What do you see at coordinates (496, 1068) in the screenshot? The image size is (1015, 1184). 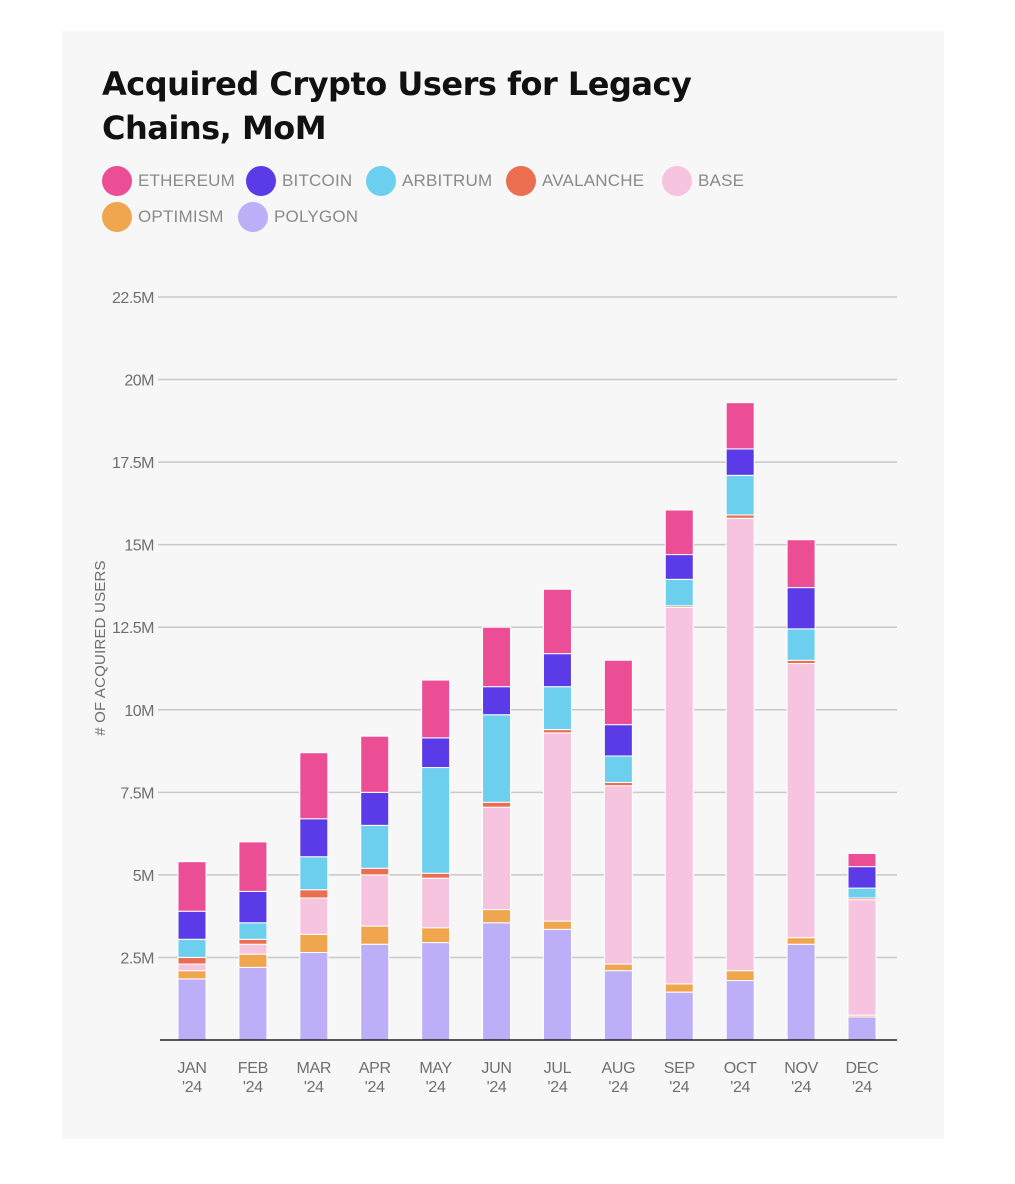 I see `x-tick-label-month: JUN` at bounding box center [496, 1068].